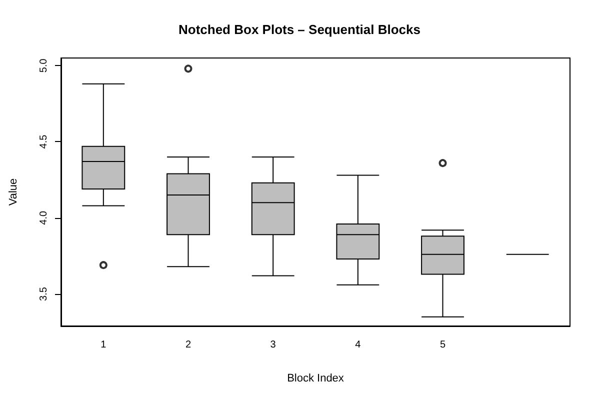 Image resolution: width=599 pixels, height=400 pixels. What do you see at coordinates (299, 29) in the screenshot?
I see `chart-title: Notched Box Plots – Sequential Blocks` at bounding box center [299, 29].